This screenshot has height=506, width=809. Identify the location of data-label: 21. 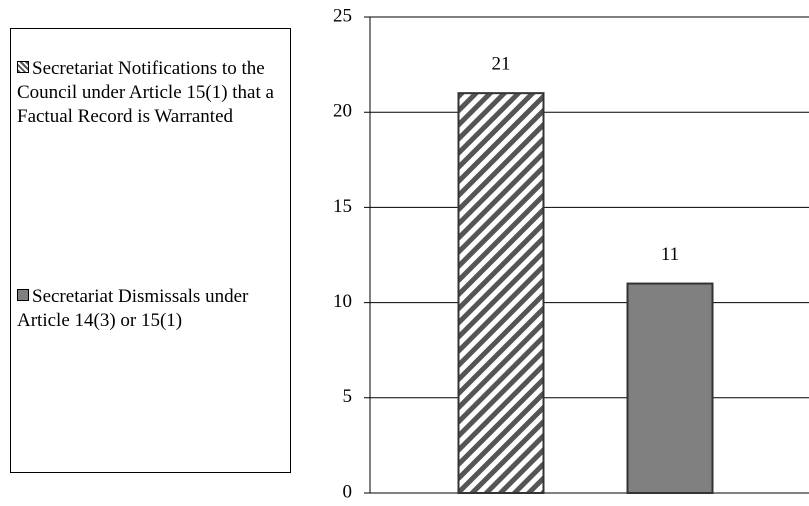
(501, 64).